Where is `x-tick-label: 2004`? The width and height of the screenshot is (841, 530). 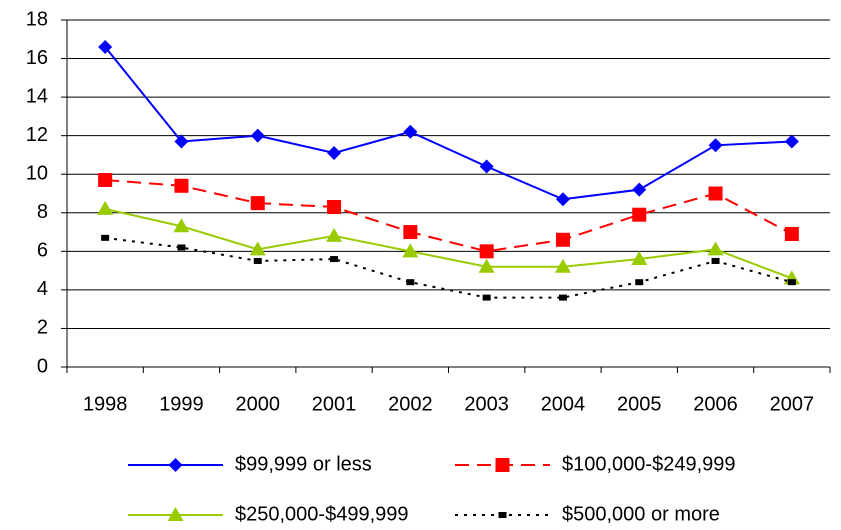 x-tick-label: 2004 is located at coordinates (563, 404).